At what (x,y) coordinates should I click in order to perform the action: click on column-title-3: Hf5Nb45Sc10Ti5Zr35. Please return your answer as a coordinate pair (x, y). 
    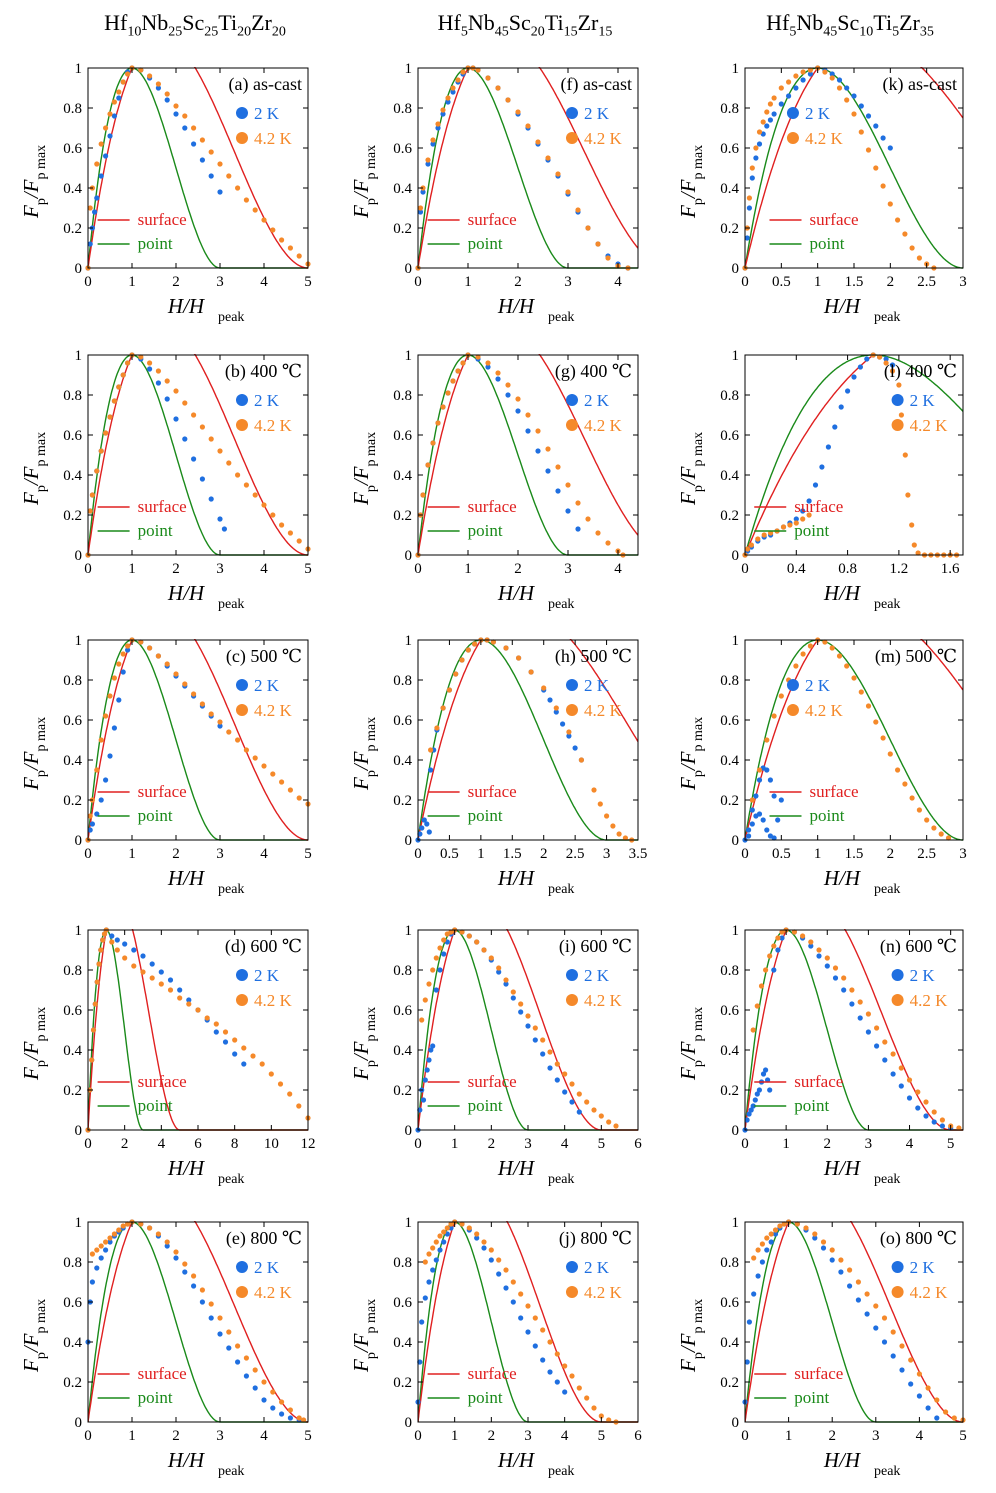
    Looking at the image, I should click on (848, 25).